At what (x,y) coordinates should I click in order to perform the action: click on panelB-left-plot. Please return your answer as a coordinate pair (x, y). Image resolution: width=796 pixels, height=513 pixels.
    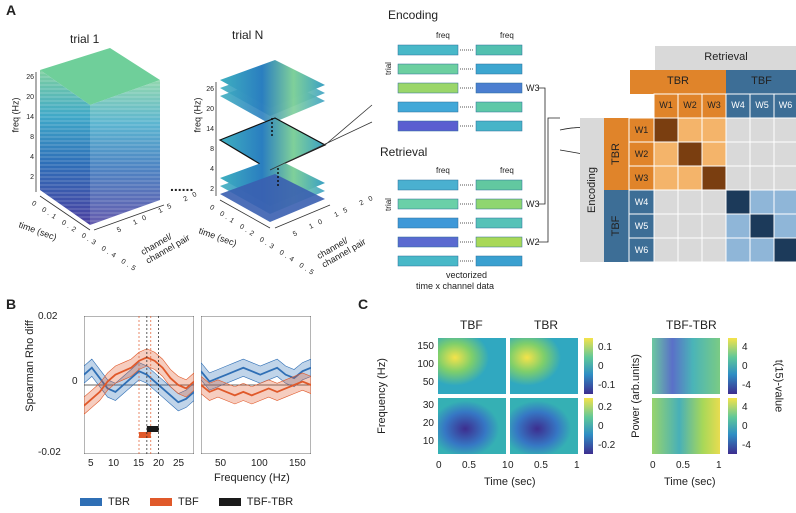
    Looking at the image, I should click on (139, 385).